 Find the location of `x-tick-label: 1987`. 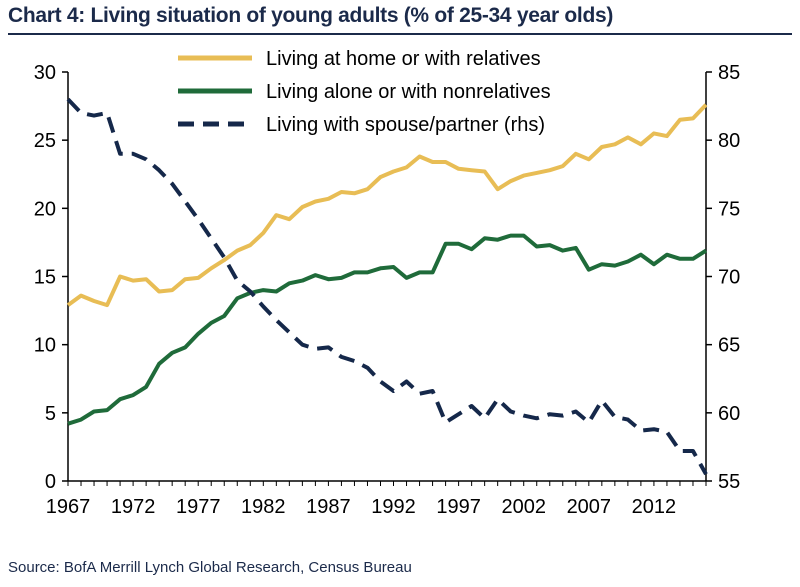

x-tick-label: 1987 is located at coordinates (328, 507).